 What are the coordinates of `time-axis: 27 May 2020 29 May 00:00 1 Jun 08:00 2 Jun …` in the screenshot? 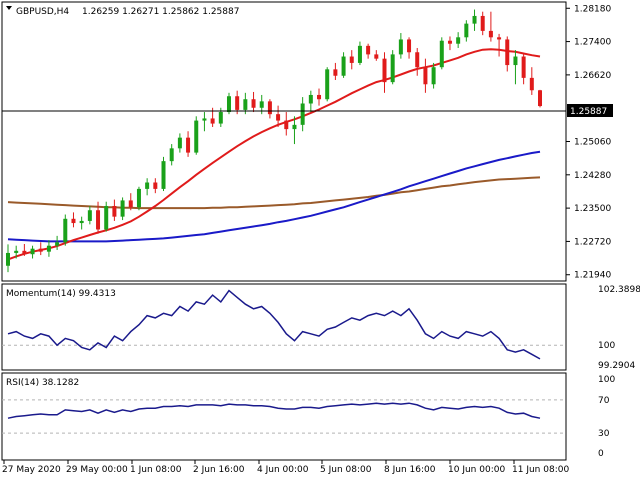 It's located at (285, 467).